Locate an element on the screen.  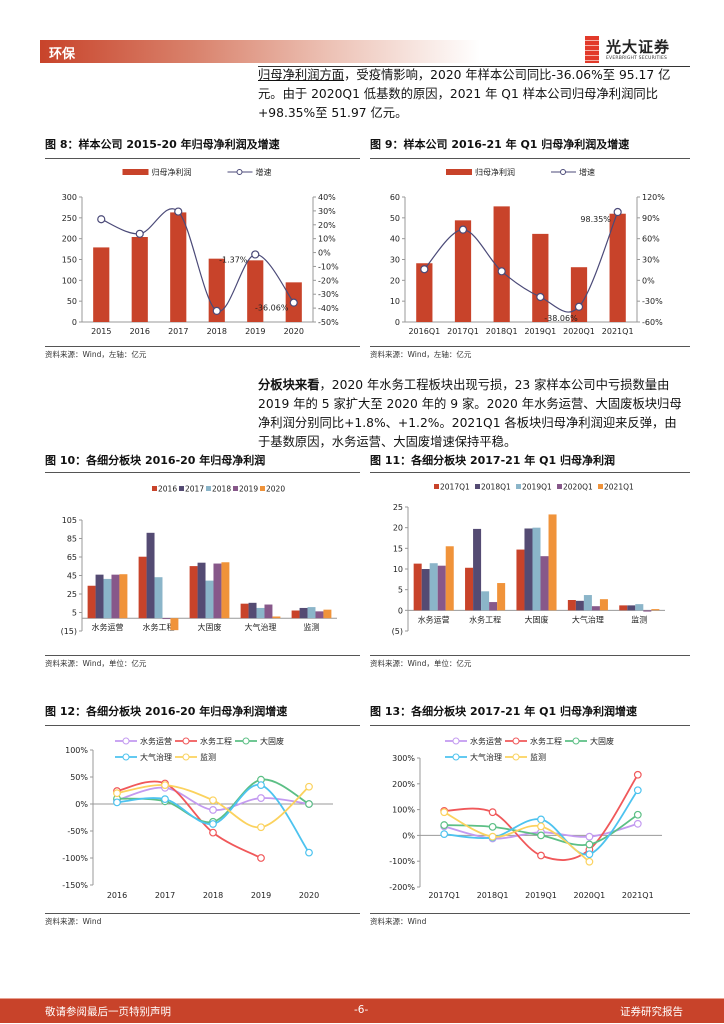
x-tick-label: 水务工程 is located at coordinates (485, 619).